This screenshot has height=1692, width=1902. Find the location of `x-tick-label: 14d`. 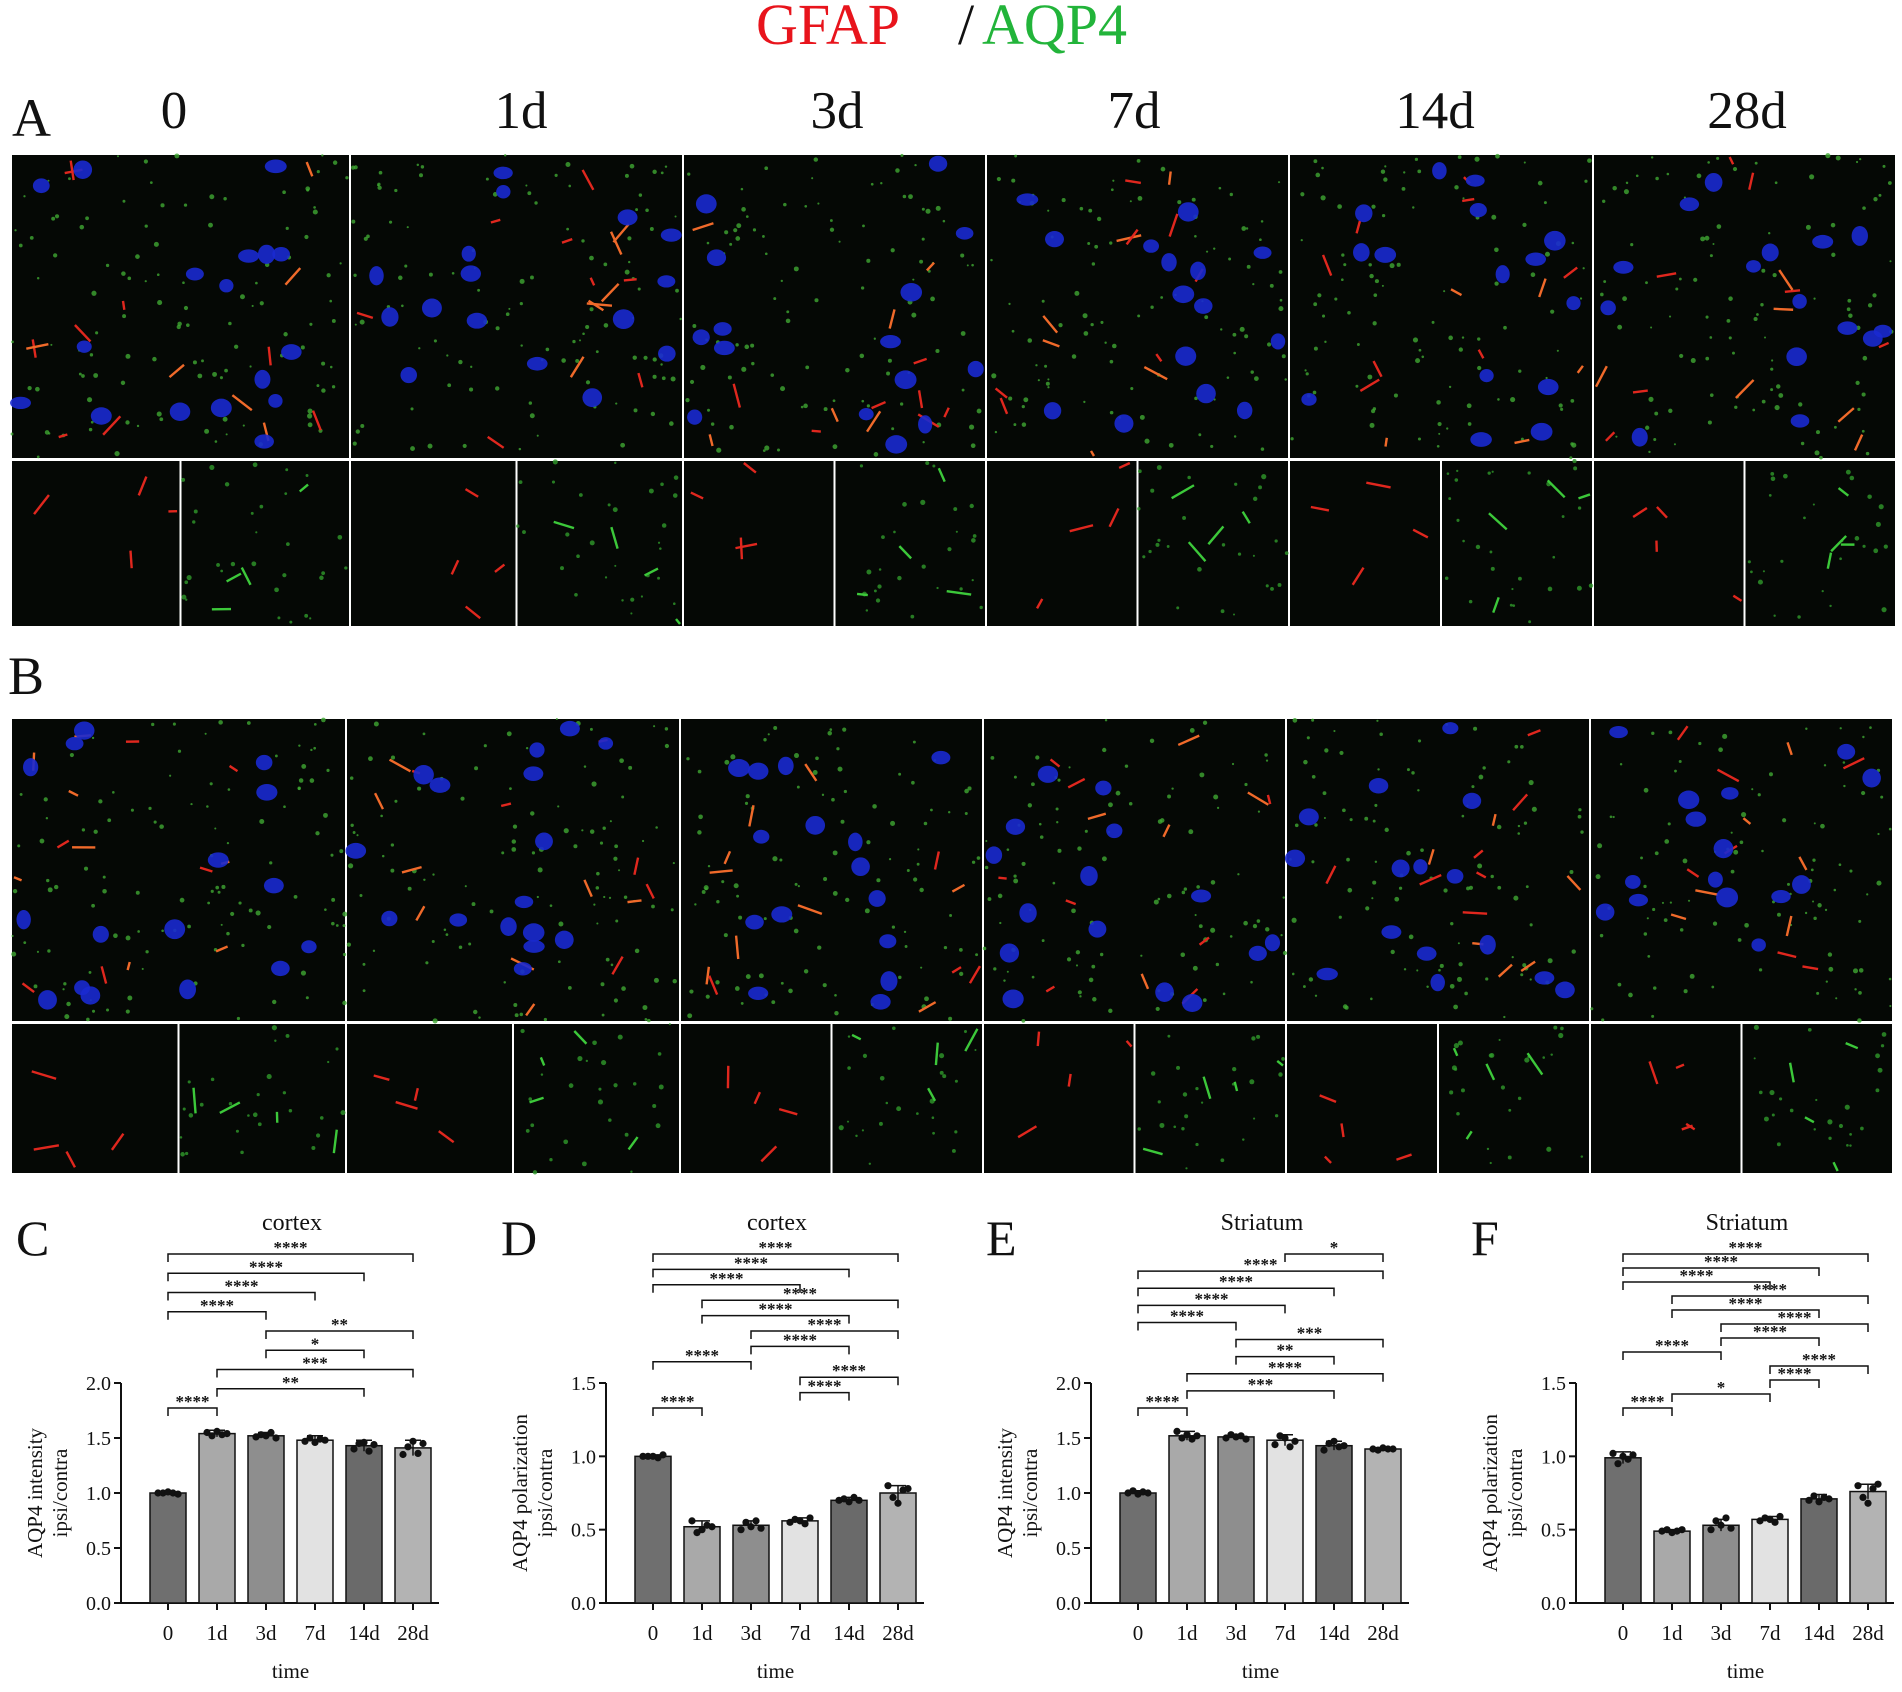

x-tick-label: 14d is located at coordinates (1819, 1633).